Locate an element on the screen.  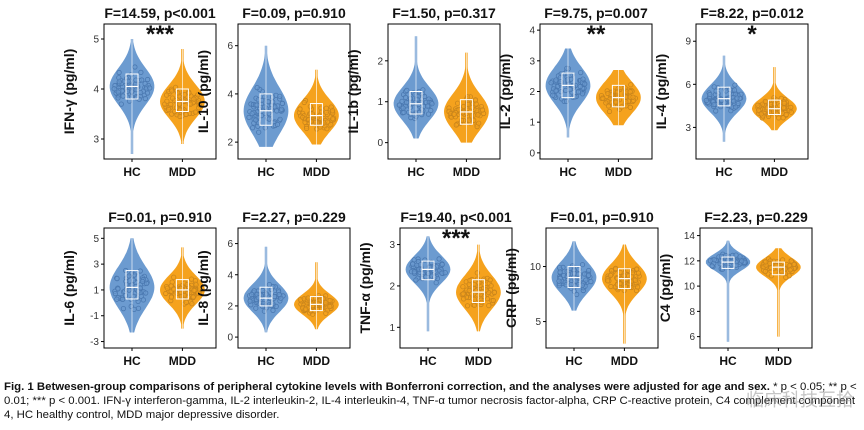
x-tick-label: MDD is located at coordinates (625, 361).